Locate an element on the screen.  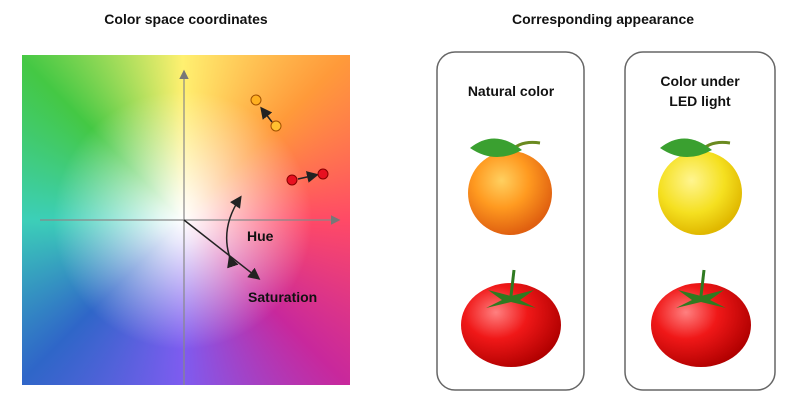
right-title: Corresponding appearance is located at coordinates (603, 19).